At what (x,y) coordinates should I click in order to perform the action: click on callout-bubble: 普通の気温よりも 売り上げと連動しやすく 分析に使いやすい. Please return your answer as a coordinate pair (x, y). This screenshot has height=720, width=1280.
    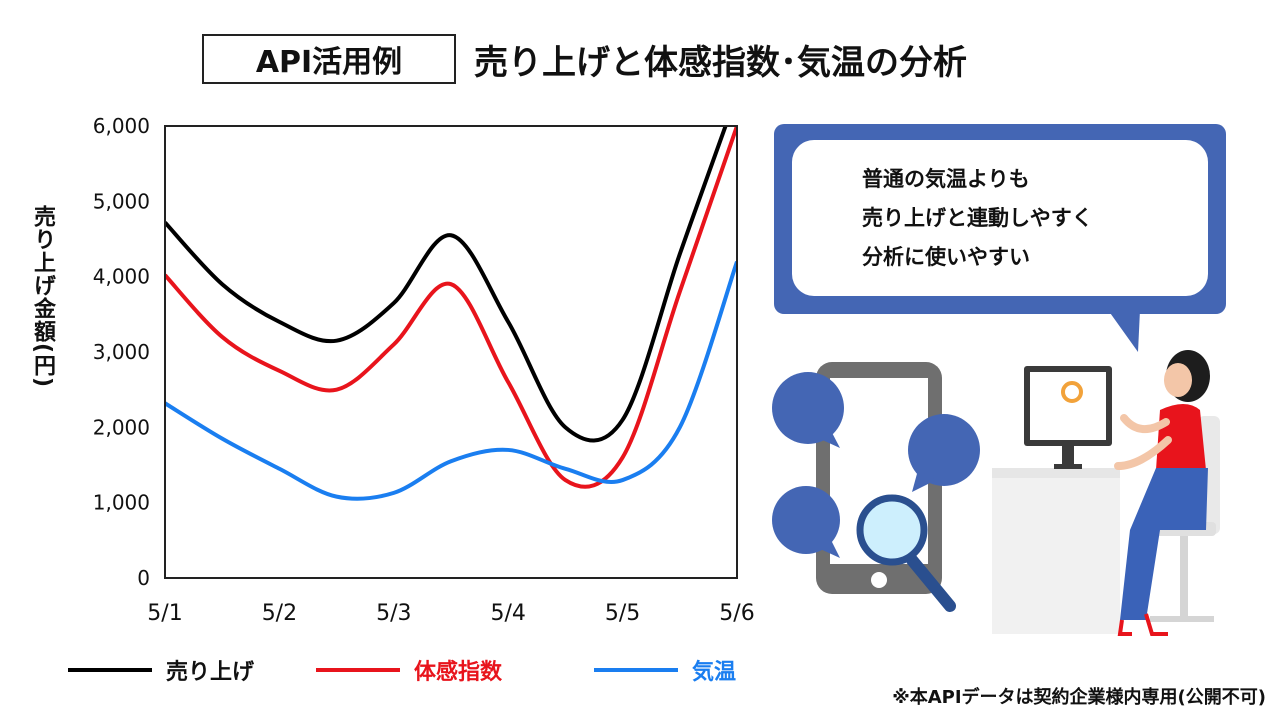
    Looking at the image, I should click on (1000, 219).